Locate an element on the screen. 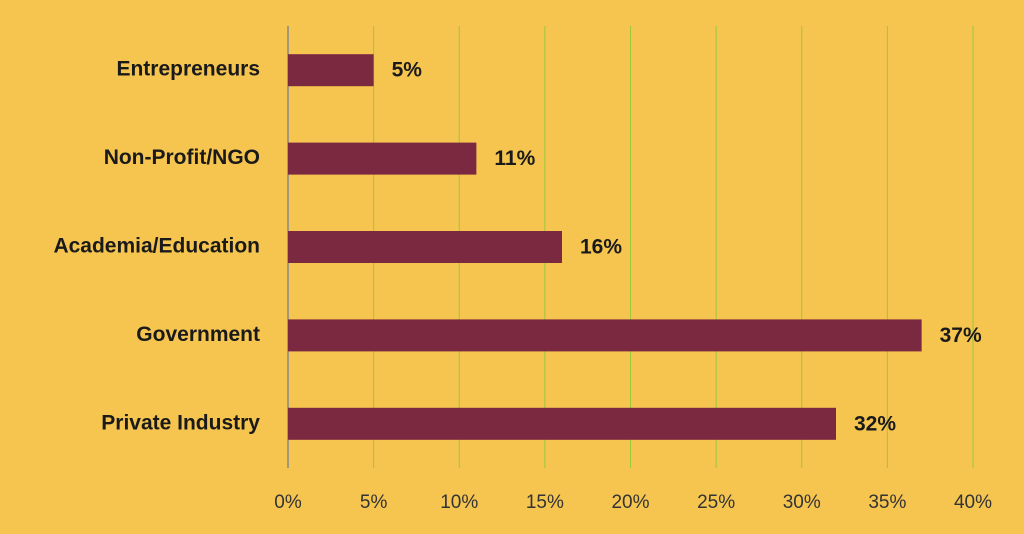 The width and height of the screenshot is (1024, 534). value-label: 16% is located at coordinates (601, 247).